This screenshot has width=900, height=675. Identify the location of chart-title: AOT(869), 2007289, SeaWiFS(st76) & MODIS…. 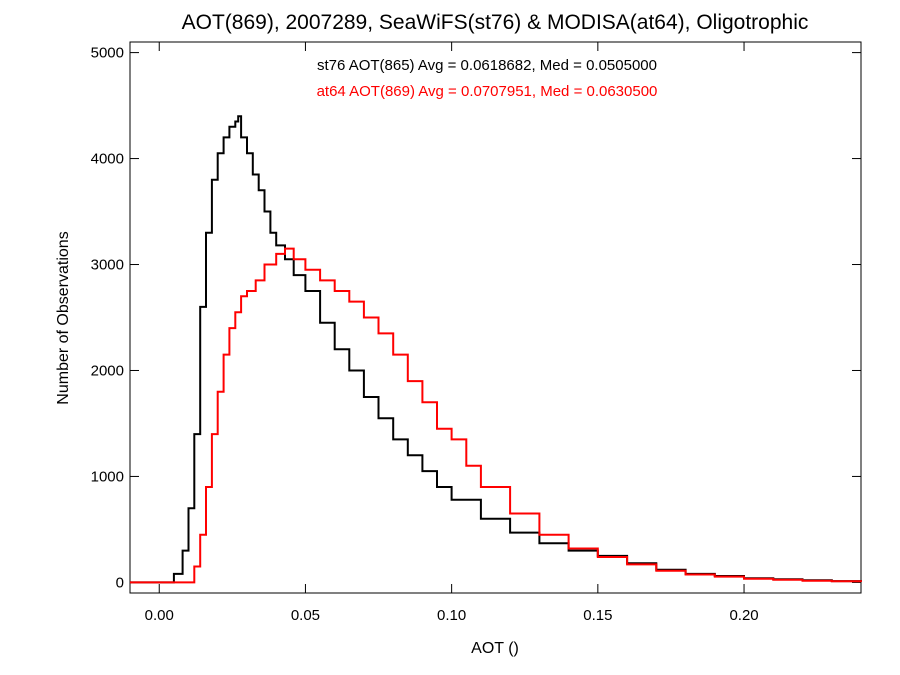
(495, 22).